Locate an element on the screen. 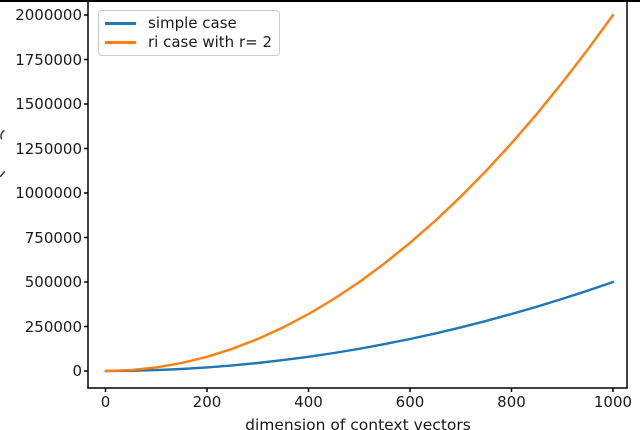  y-tick-label: 1000000 is located at coordinates (48, 193).